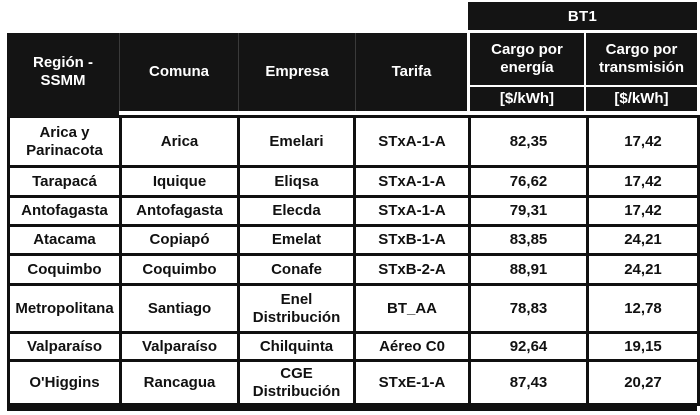 The width and height of the screenshot is (700, 415). Describe the element at coordinates (528, 240) in the screenshot. I see `cell-energia: 83,85` at that location.